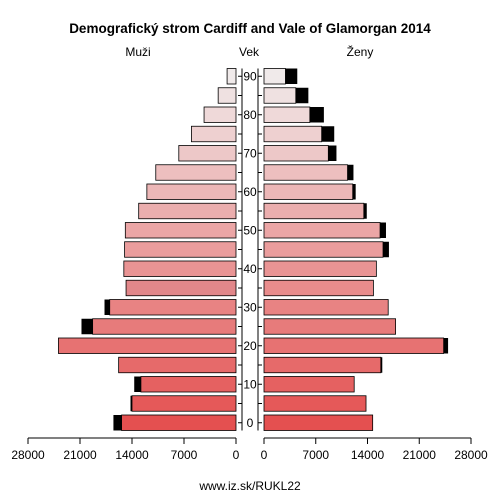  Describe the element at coordinates (250, 115) in the screenshot. I see `age-tick-label: 80` at that location.